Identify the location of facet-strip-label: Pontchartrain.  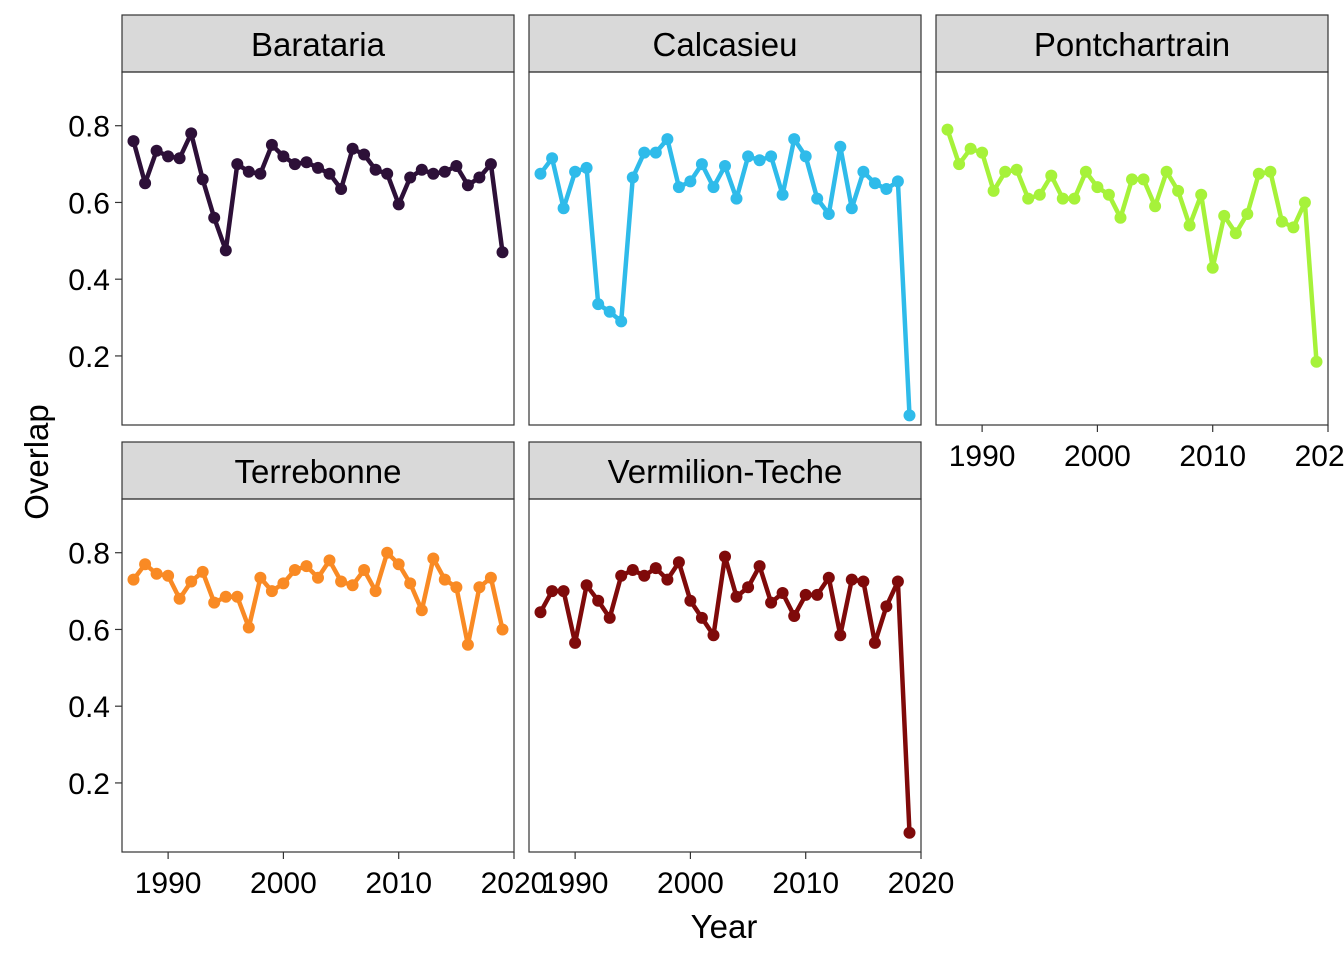
(1132, 44).